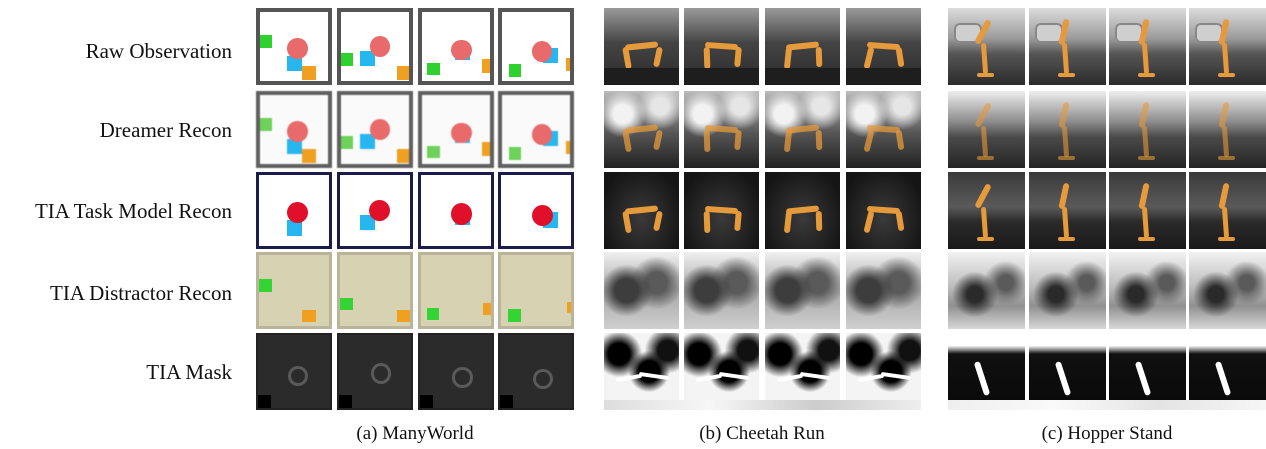 The width and height of the screenshot is (1266, 449). What do you see at coordinates (189, 372) in the screenshot?
I see `row-label-tia-mask: TIA Mask` at bounding box center [189, 372].